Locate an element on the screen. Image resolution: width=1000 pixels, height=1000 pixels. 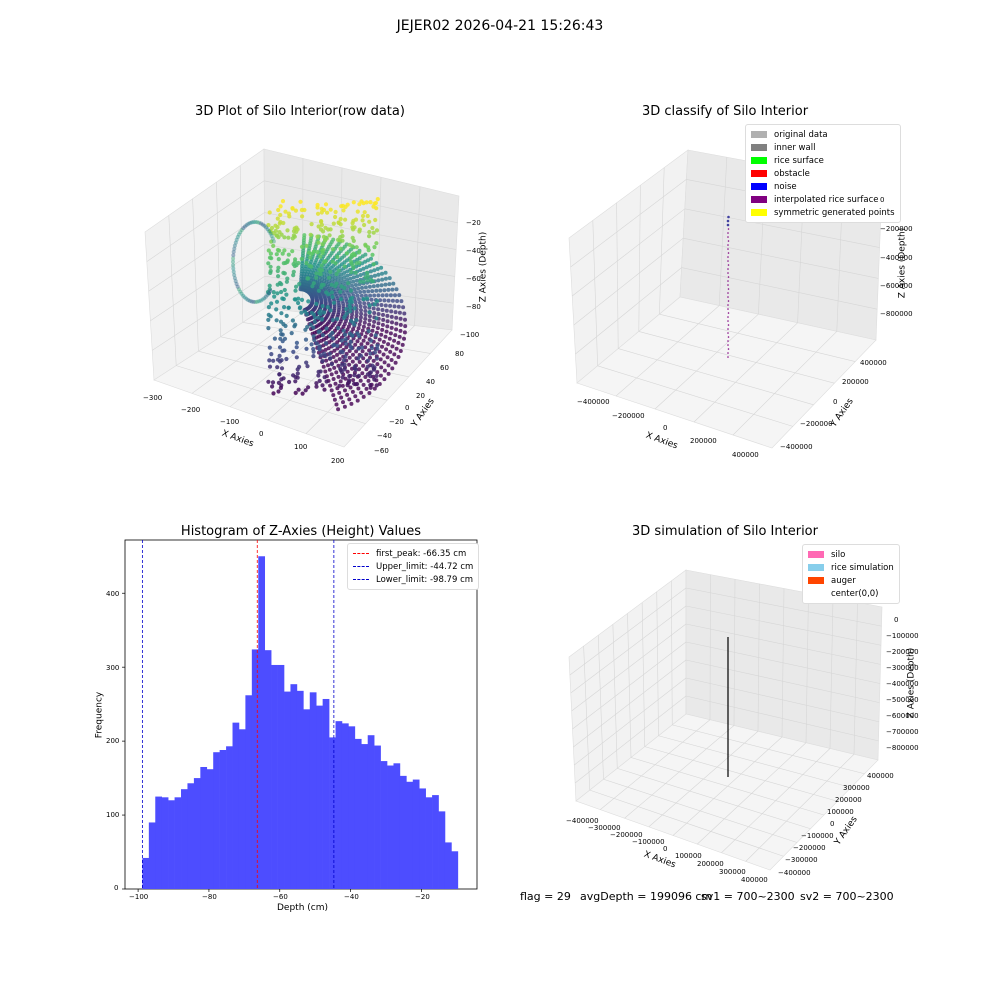
legend-item: Lower_limit: -98.79 cm is located at coordinates (413, 579).